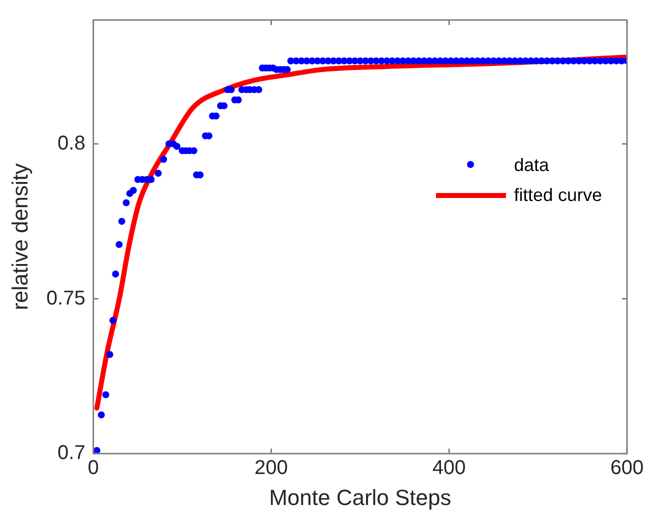  What do you see at coordinates (531, 166) in the screenshot?
I see `legend-label: data` at bounding box center [531, 166].